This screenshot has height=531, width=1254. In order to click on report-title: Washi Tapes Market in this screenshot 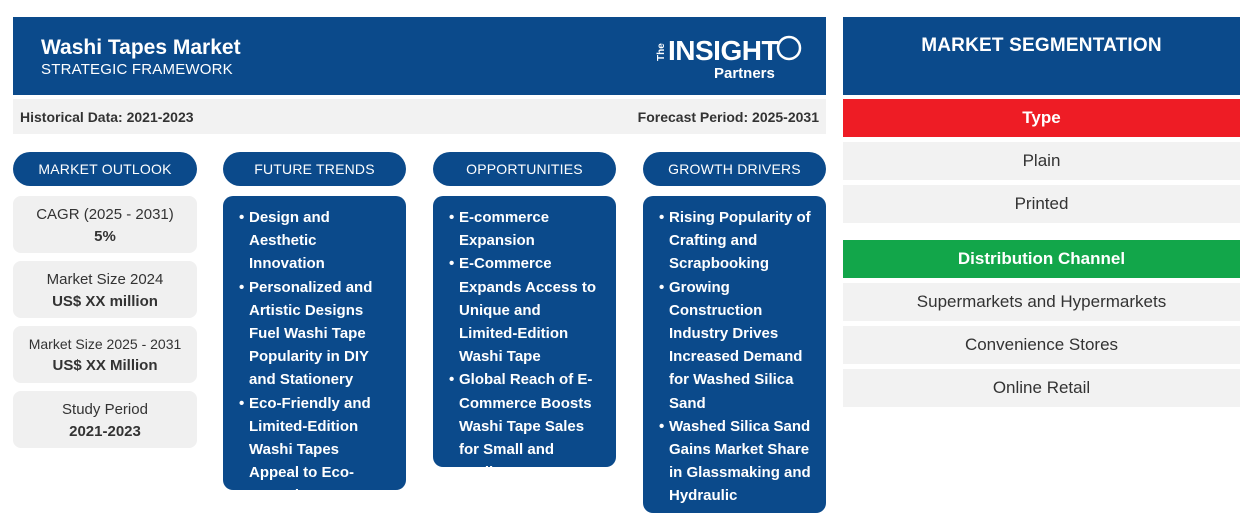, I will do `click(141, 47)`.